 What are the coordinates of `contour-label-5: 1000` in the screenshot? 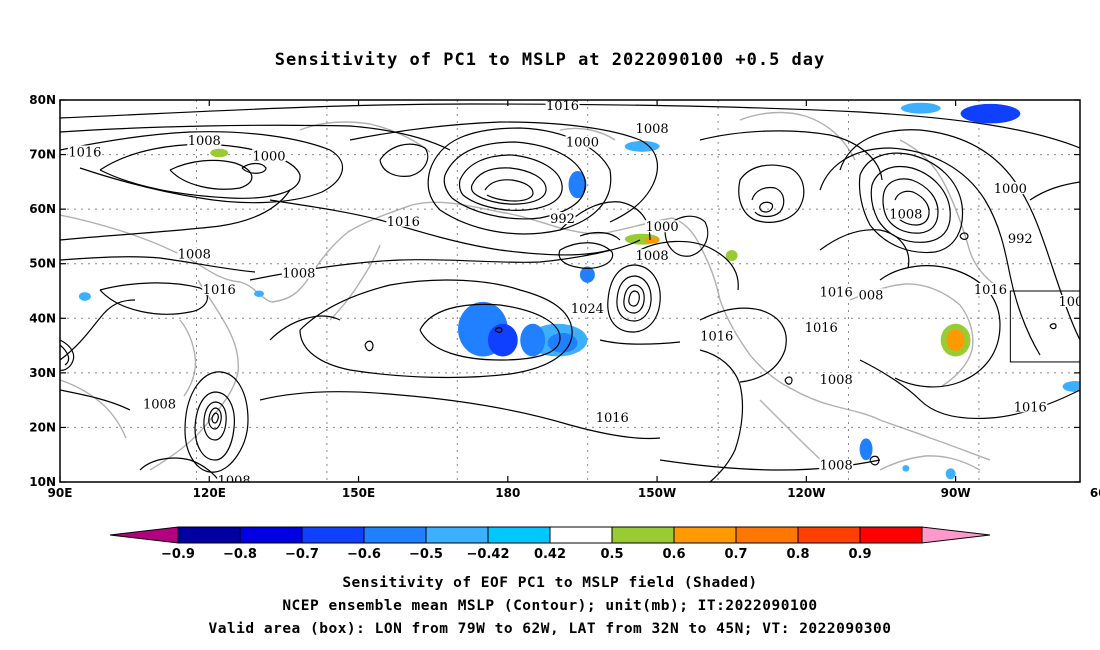 It's located at (582, 143).